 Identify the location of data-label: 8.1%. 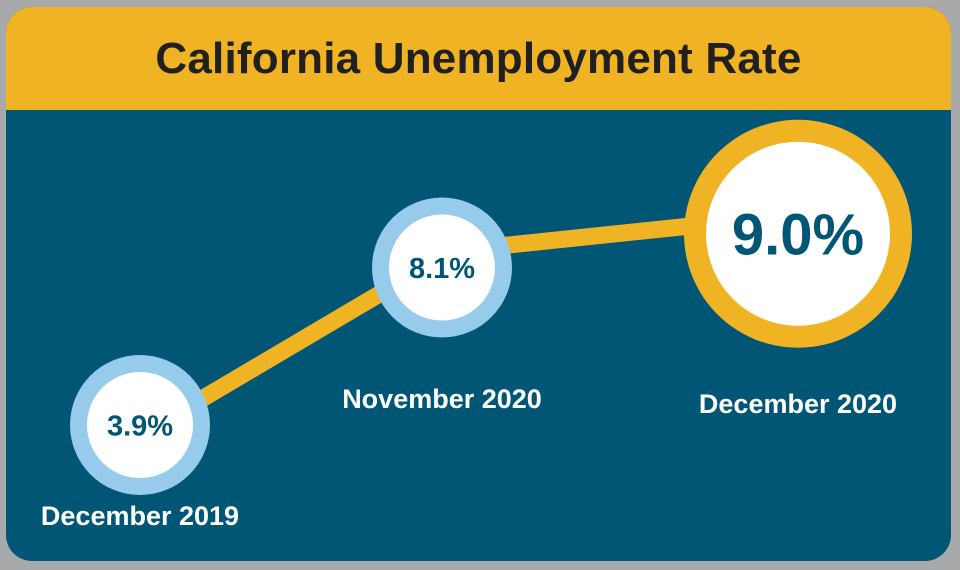
(442, 269).